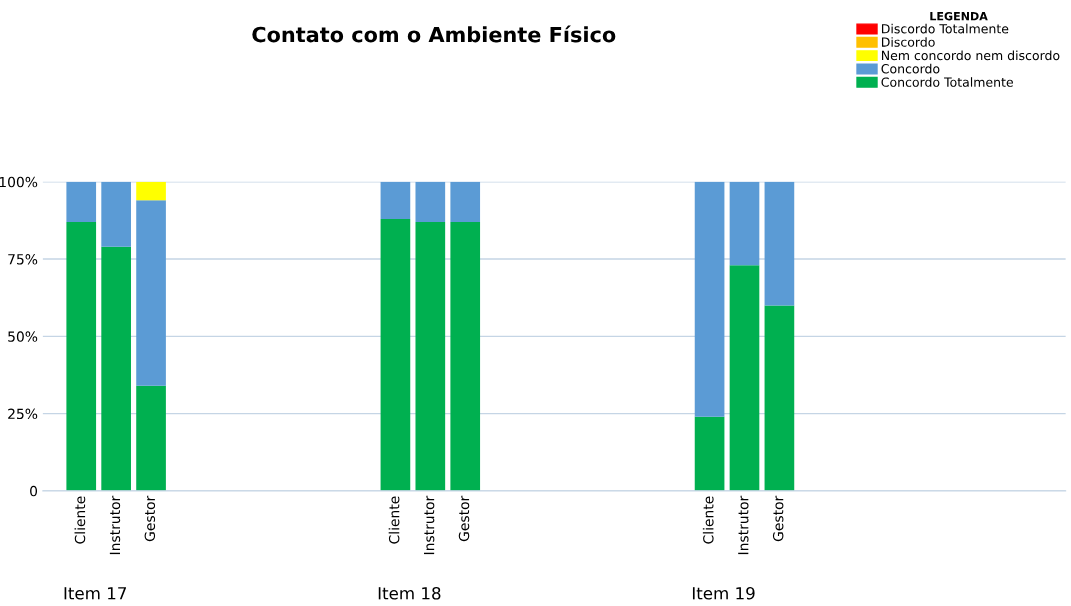  I want to click on legend-title: LEGENDA, so click(959, 16).